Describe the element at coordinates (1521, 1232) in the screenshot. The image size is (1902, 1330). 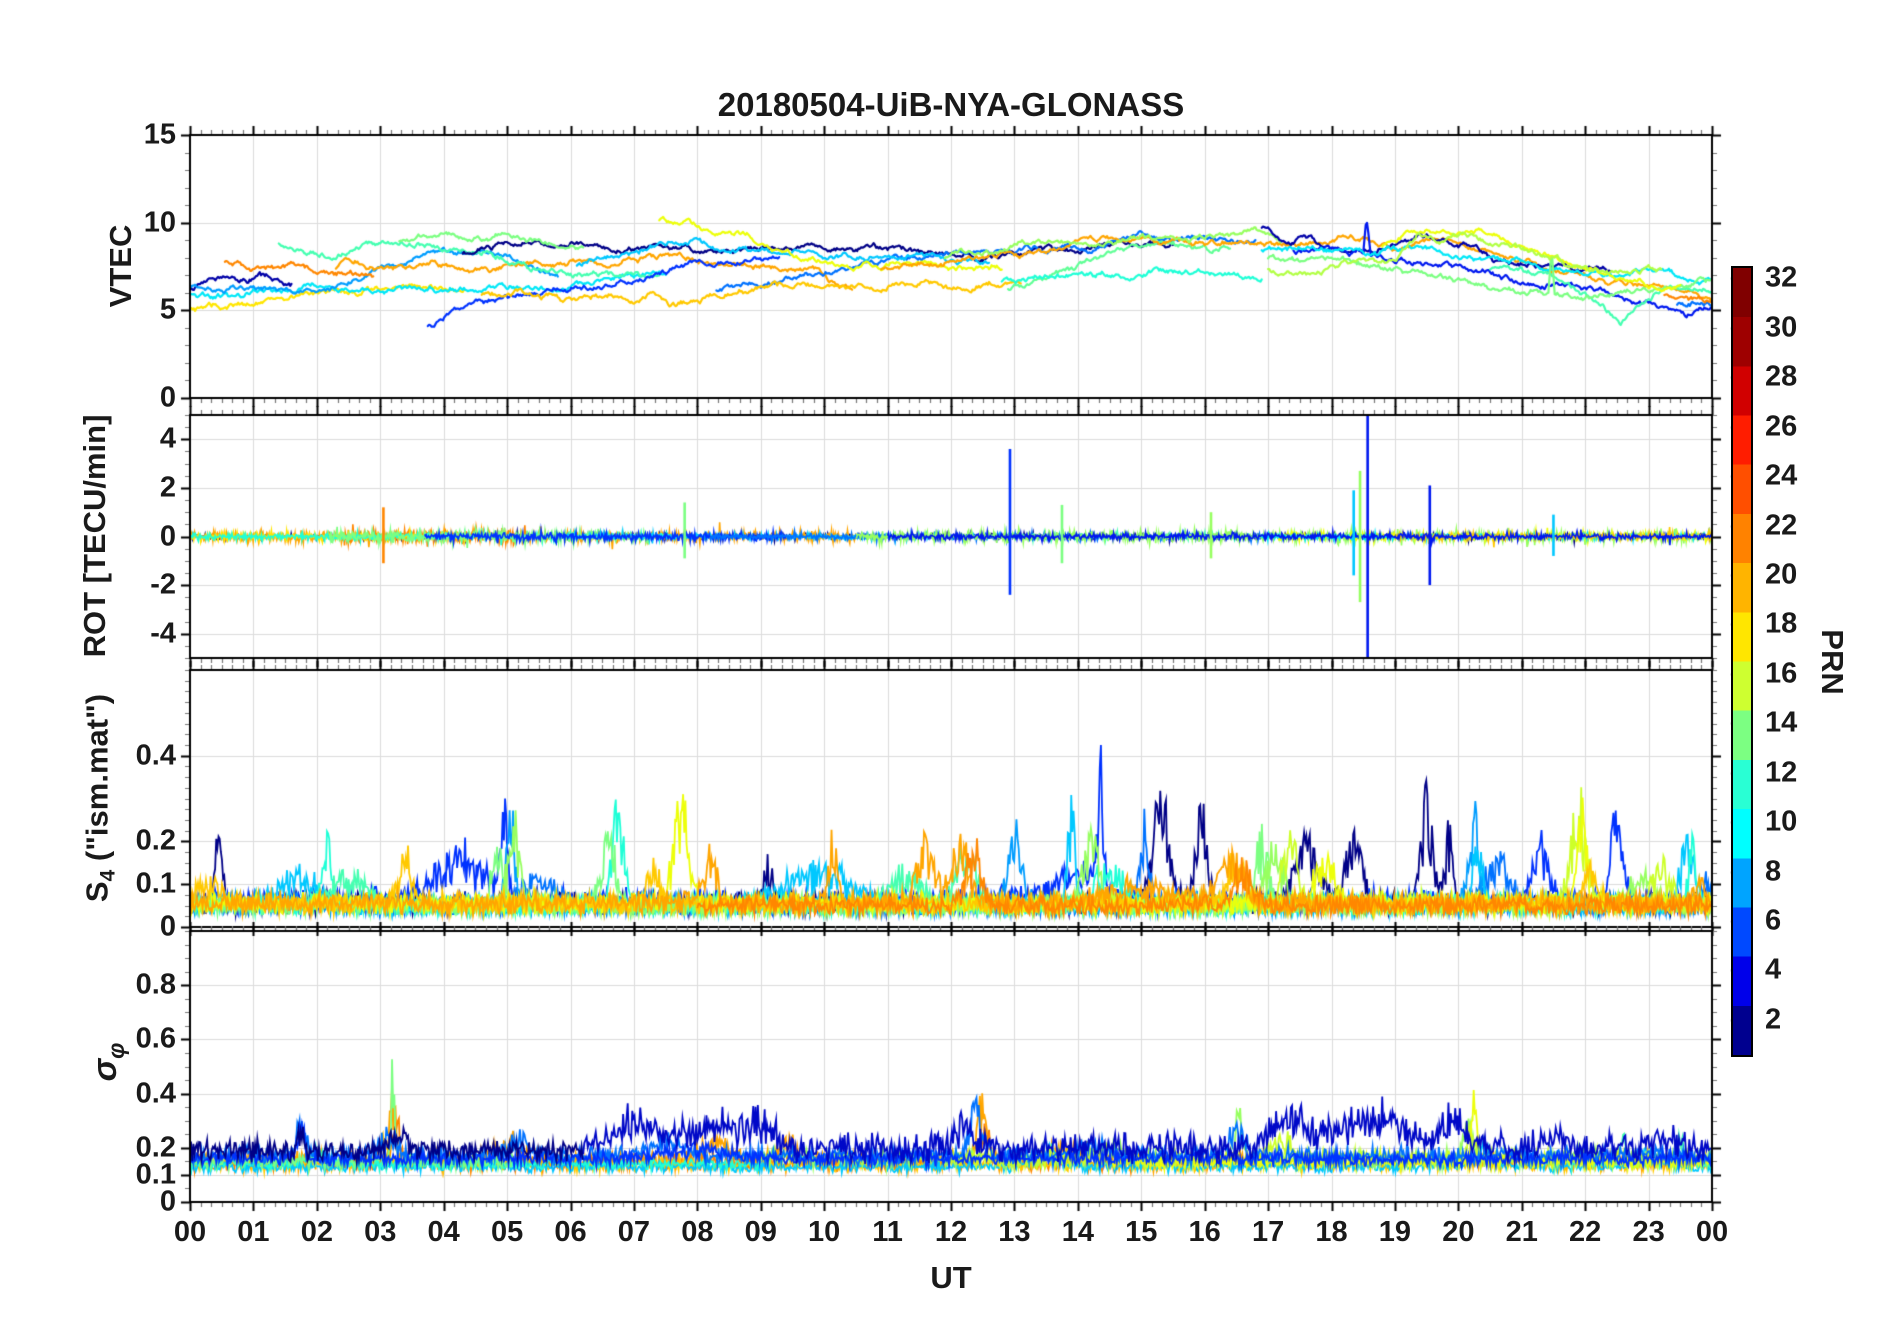
I see `x-tick-label: 21` at that location.